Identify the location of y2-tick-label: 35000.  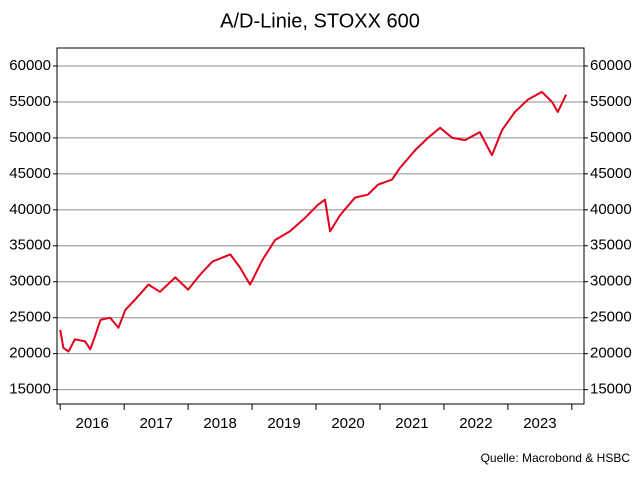
(611, 245).